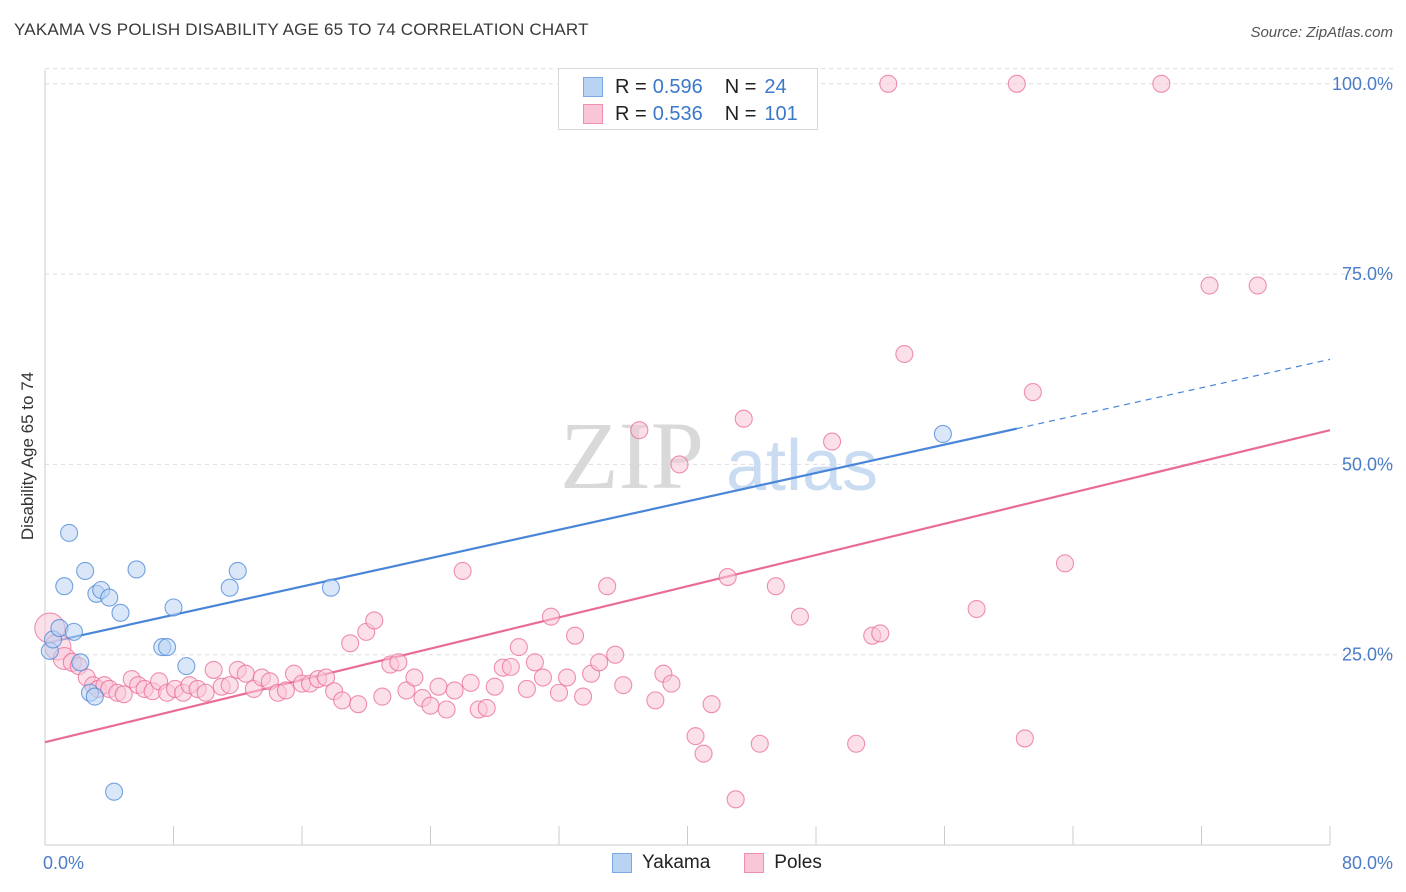  Describe the element at coordinates (734, 863) in the screenshot. I see `bottom-legend: Yakama Poles` at that location.